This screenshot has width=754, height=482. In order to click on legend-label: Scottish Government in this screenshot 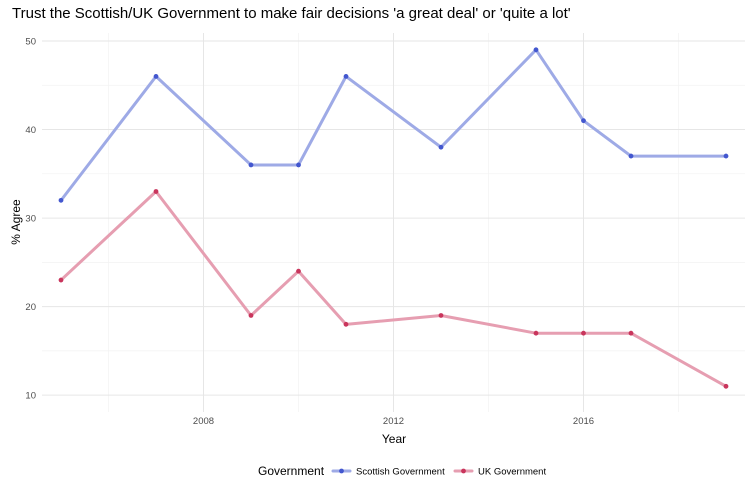, I will do `click(400, 472)`.